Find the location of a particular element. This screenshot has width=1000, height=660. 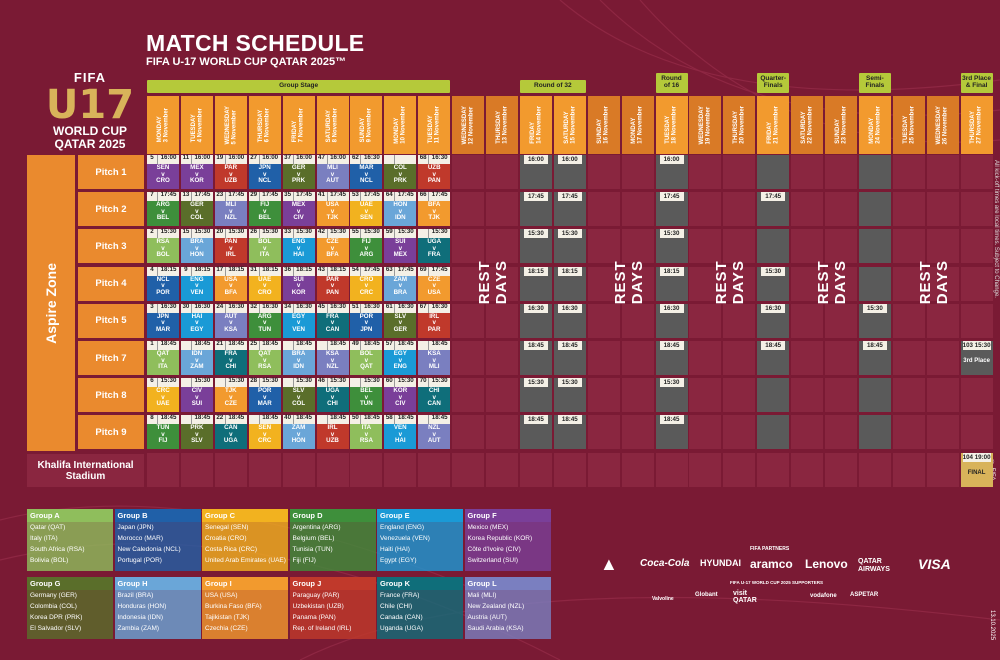

match-cell: 18:45 NZL v AUT is located at coordinates (434, 432).